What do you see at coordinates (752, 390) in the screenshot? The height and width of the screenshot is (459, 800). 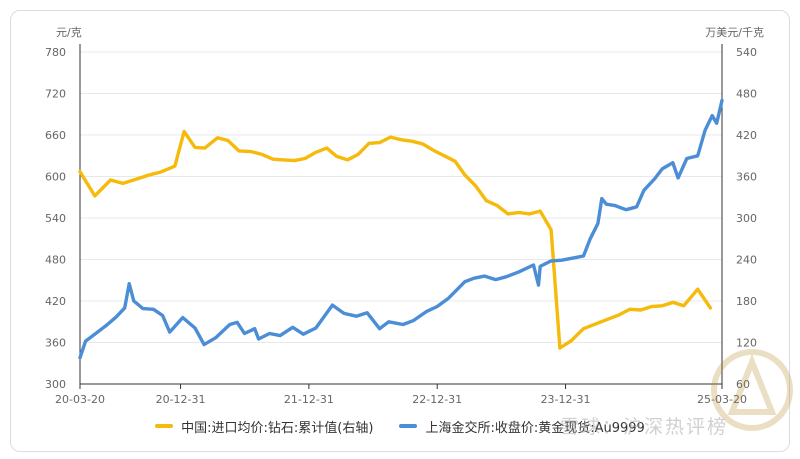 I see `watermark-logo-icon` at bounding box center [752, 390].